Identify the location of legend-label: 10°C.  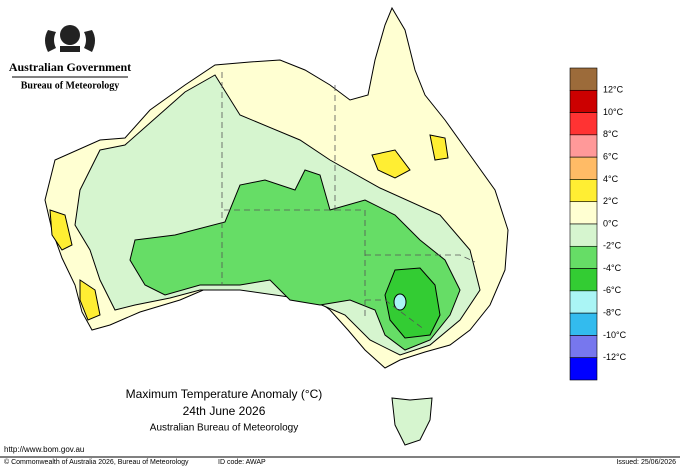
(613, 112).